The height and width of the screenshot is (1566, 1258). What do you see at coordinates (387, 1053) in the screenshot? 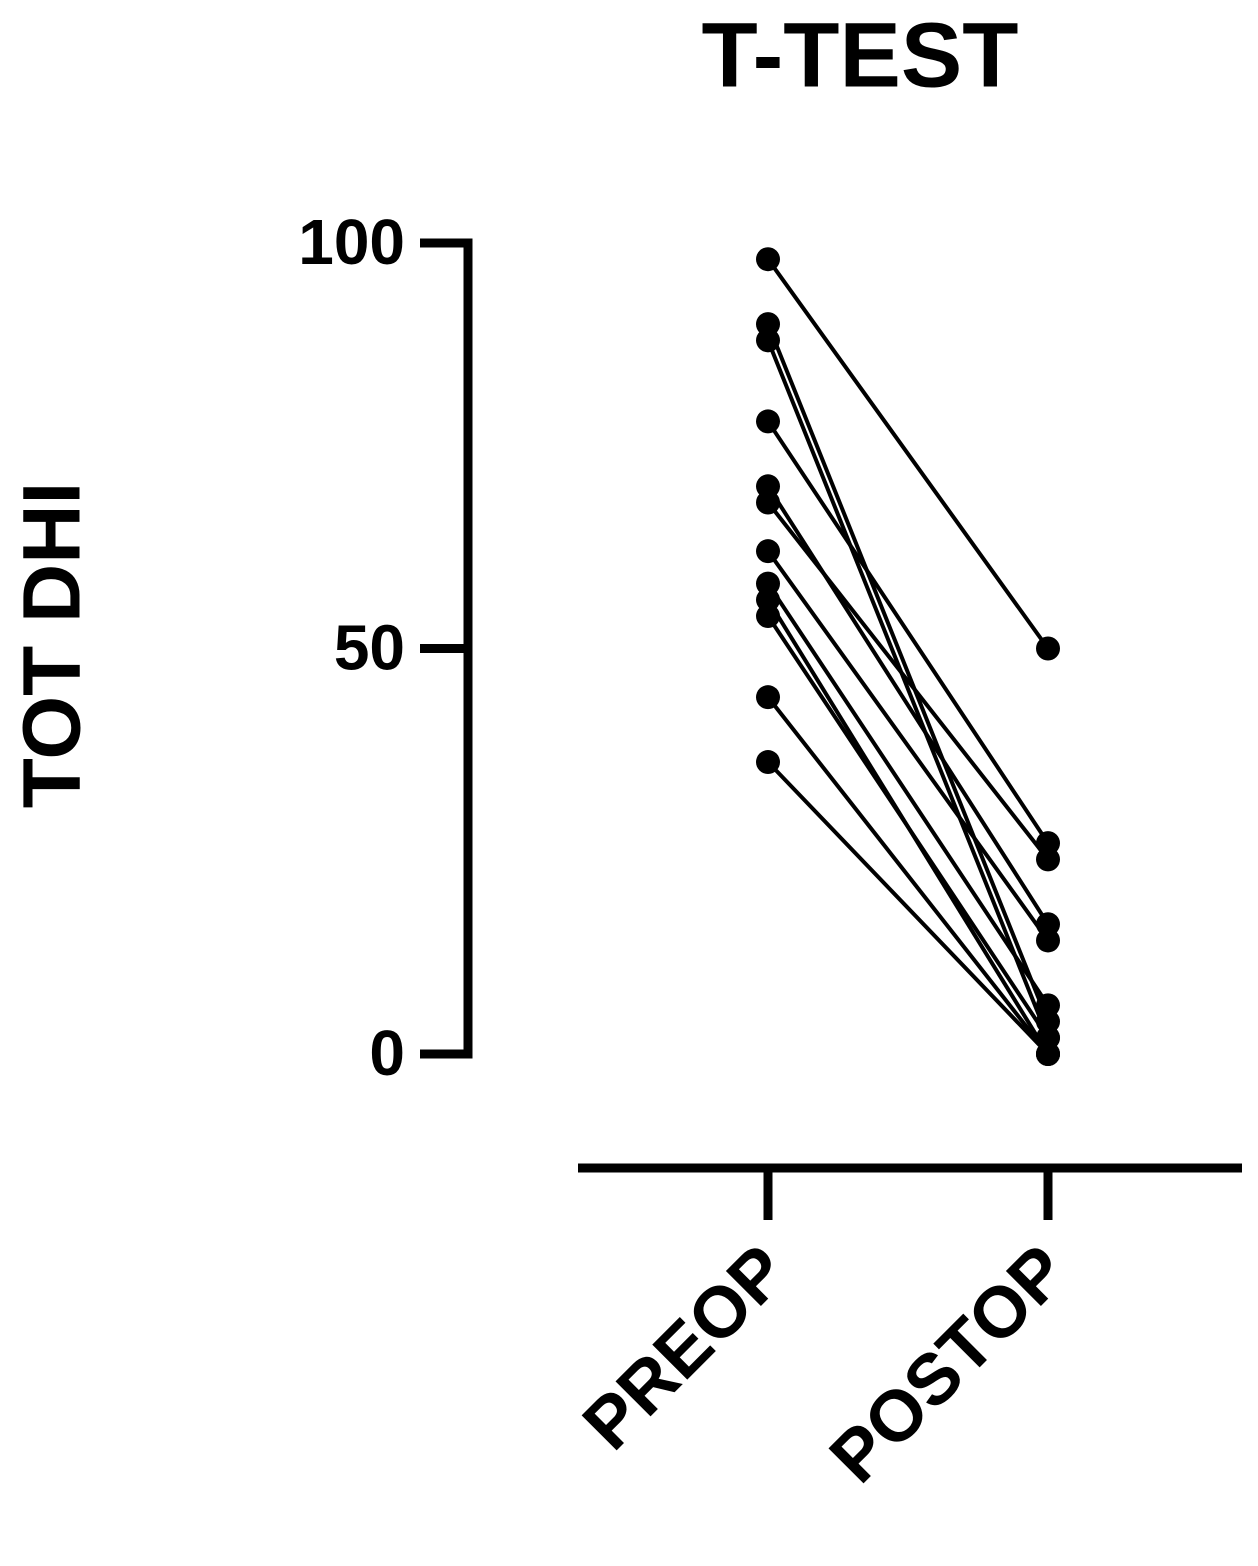
I see `y-tick-label: 0` at bounding box center [387, 1053].